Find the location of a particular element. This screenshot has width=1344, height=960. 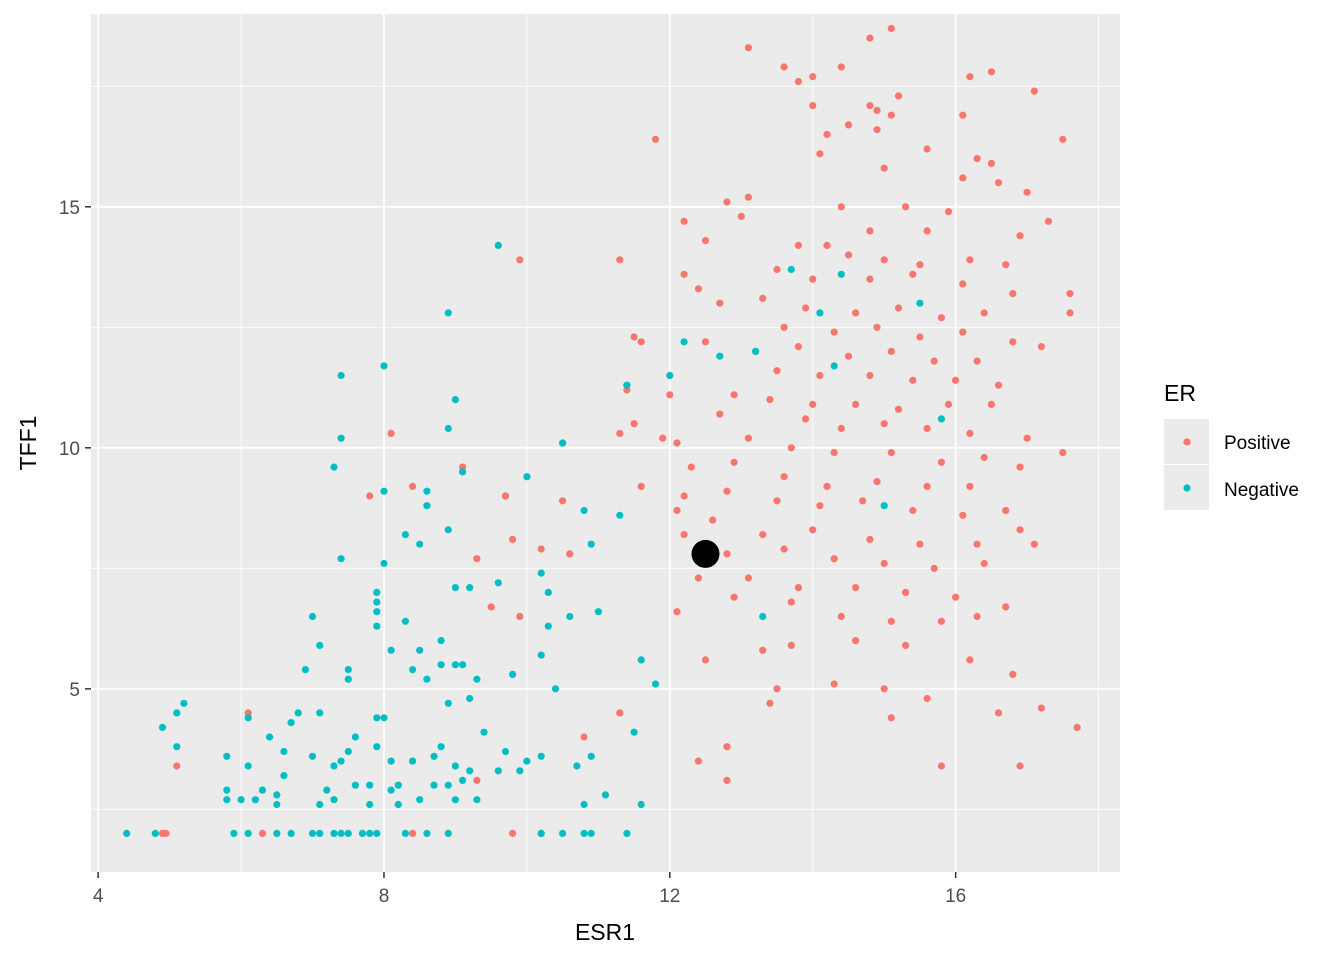

x-tick-label: 8 is located at coordinates (384, 896).